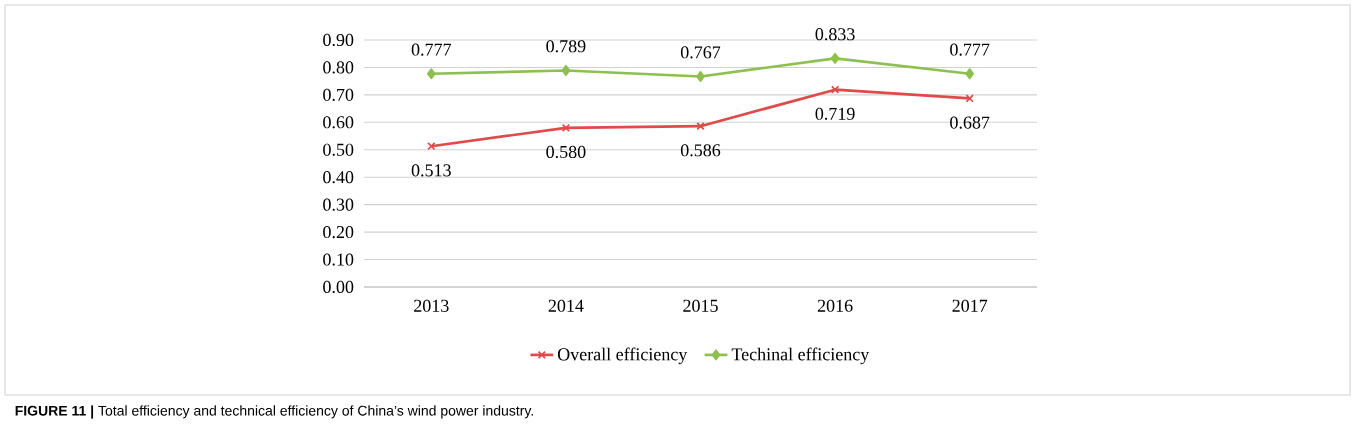  Describe the element at coordinates (835, 305) in the screenshot. I see `x-tick-label: 2016` at that location.